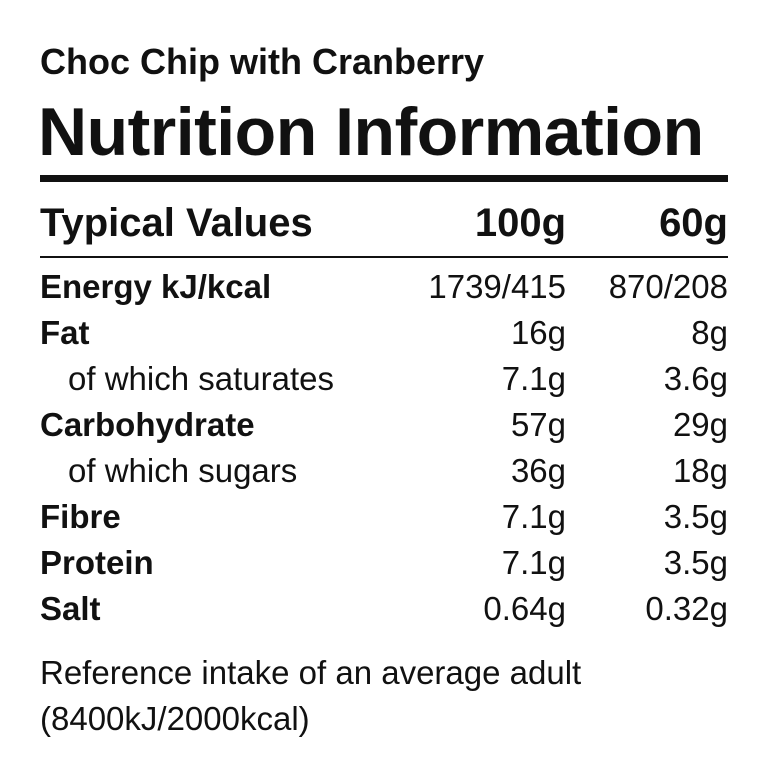 The height and width of the screenshot is (771, 768). What do you see at coordinates (384, 333) in the screenshot?
I see `table-row: Fat 16g 8g` at bounding box center [384, 333].